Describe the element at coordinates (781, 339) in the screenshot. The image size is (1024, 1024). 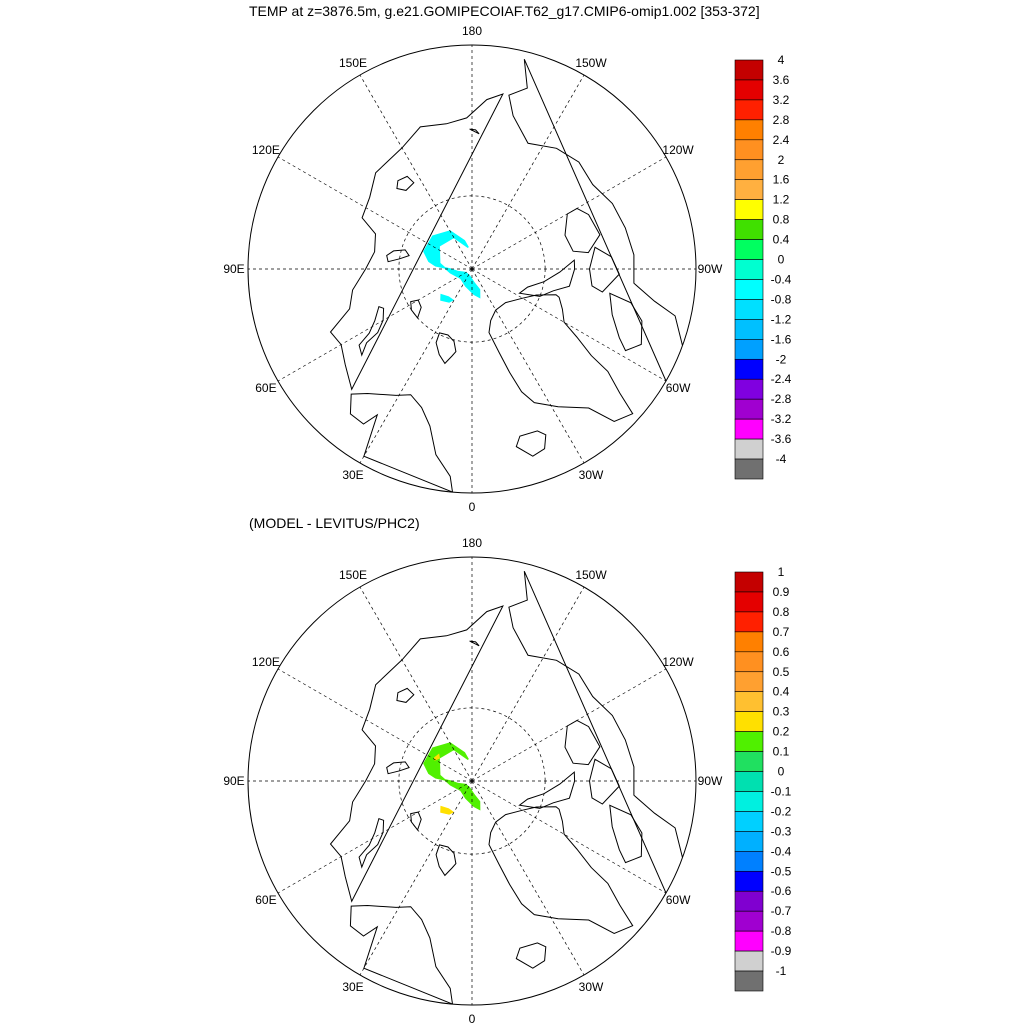
I see `colorbar-label: -1.6` at that location.